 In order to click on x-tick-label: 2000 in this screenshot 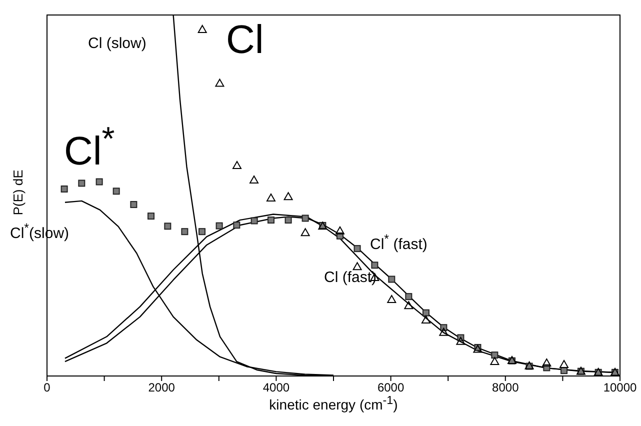, I will do `click(162, 387)`.